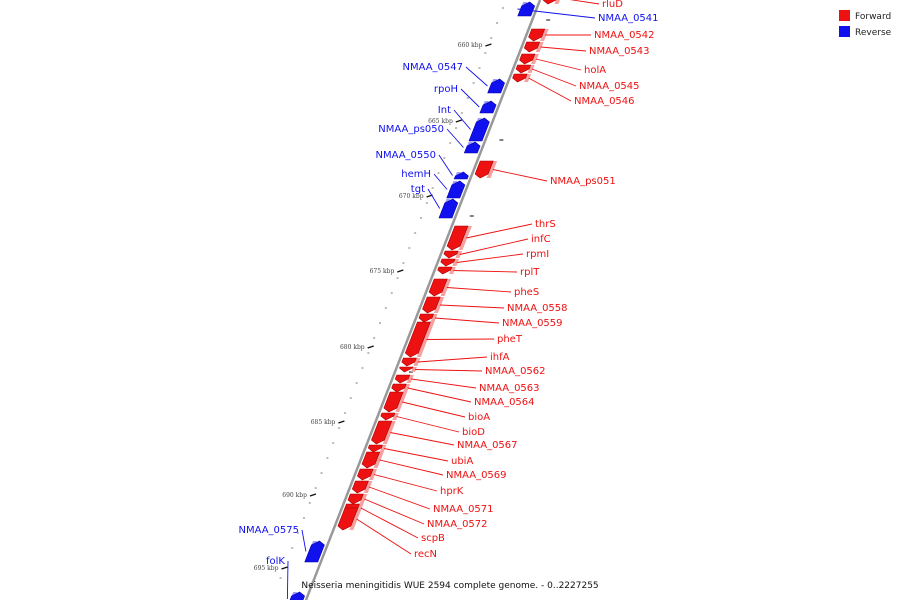 This screenshot has height=600, width=900. What do you see at coordinates (595, 70) in the screenshot?
I see `gene-label: holA` at bounding box center [595, 70].